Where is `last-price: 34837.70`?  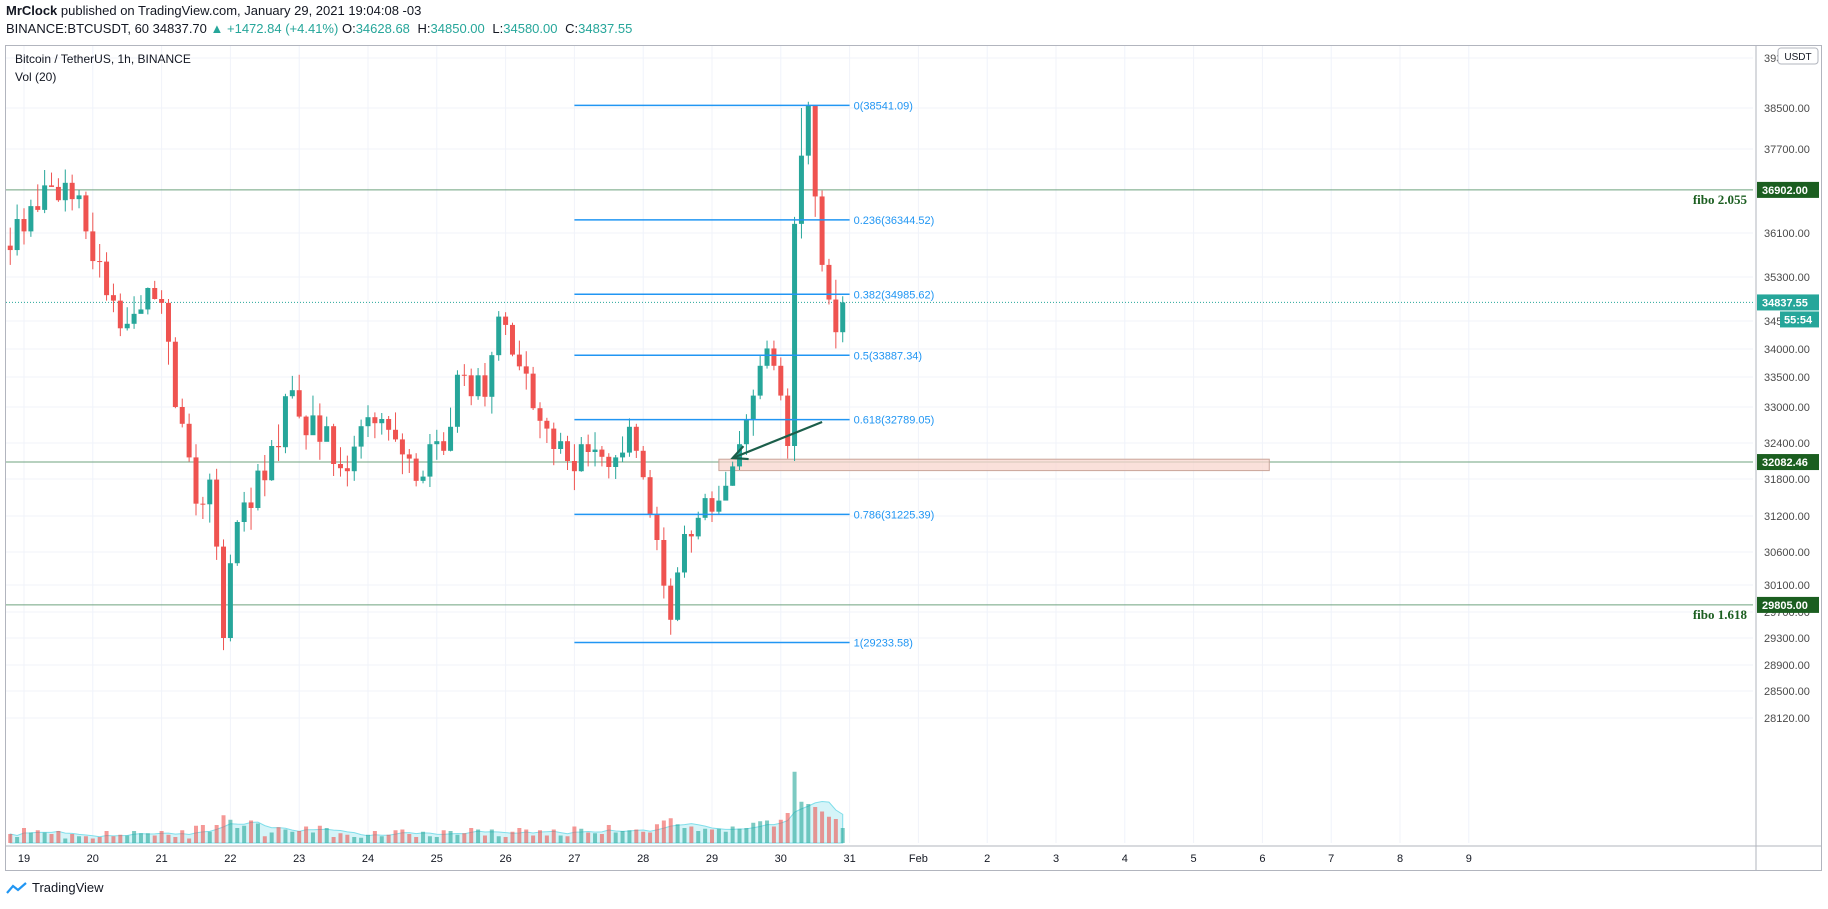
last-price: 34837.70 is located at coordinates (179, 28).